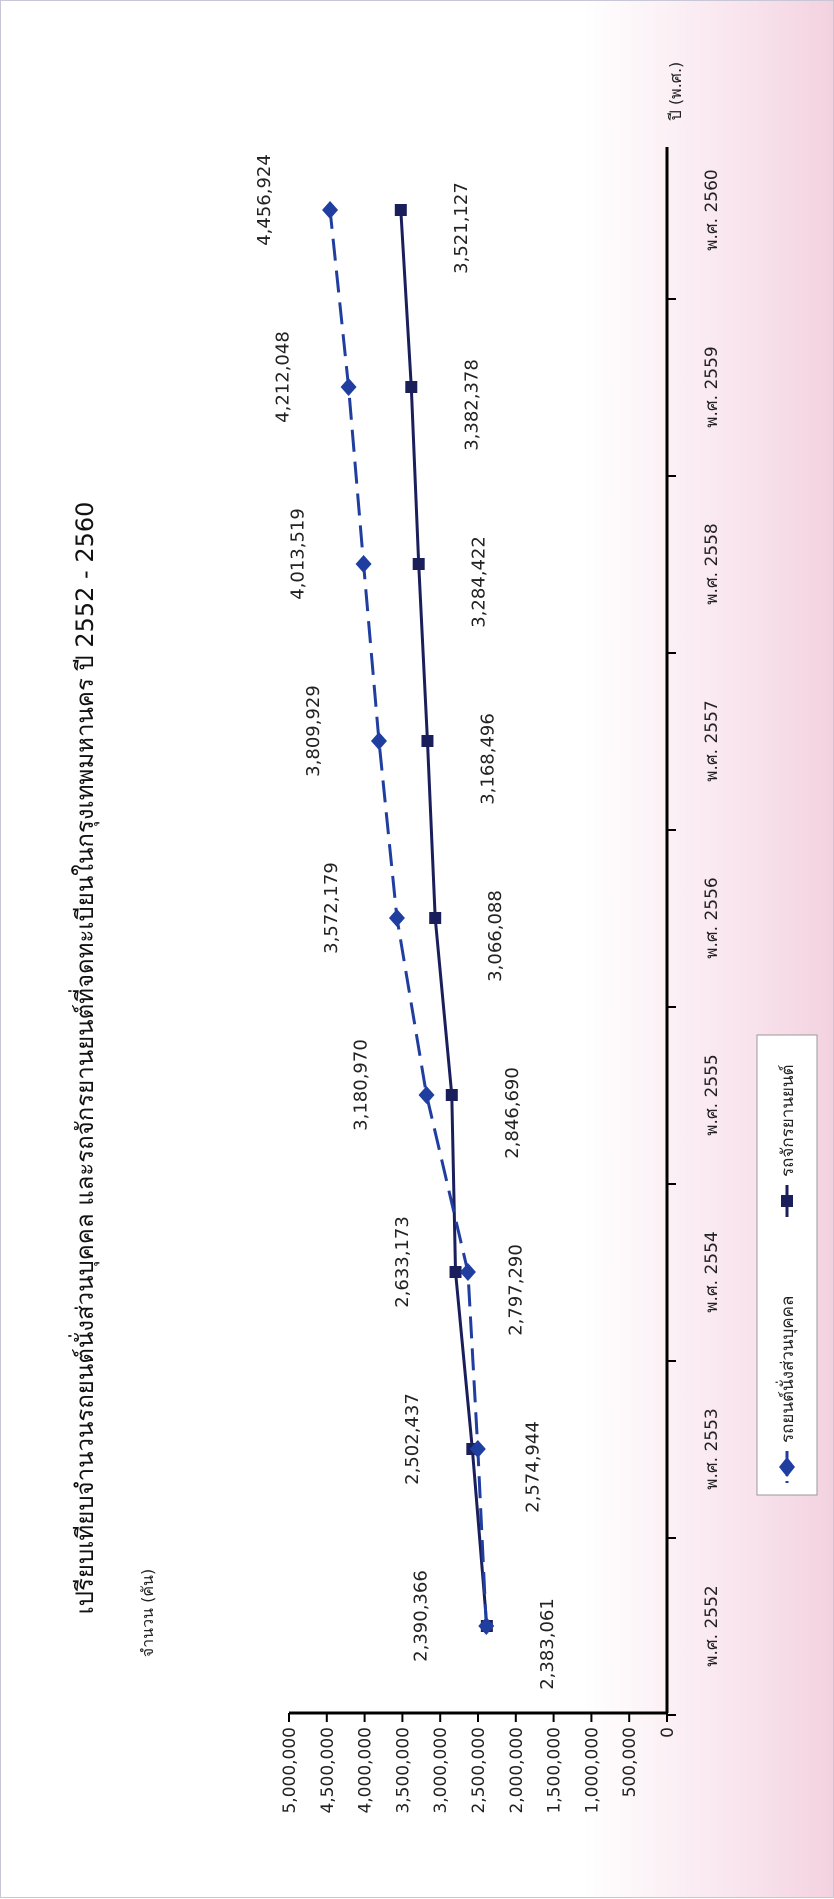 Image resolution: width=834 pixels, height=1899 pixels. What do you see at coordinates (547, 1644) in the screenshot?
I see `data-label-motorcycles: 2,383,061` at bounding box center [547, 1644].